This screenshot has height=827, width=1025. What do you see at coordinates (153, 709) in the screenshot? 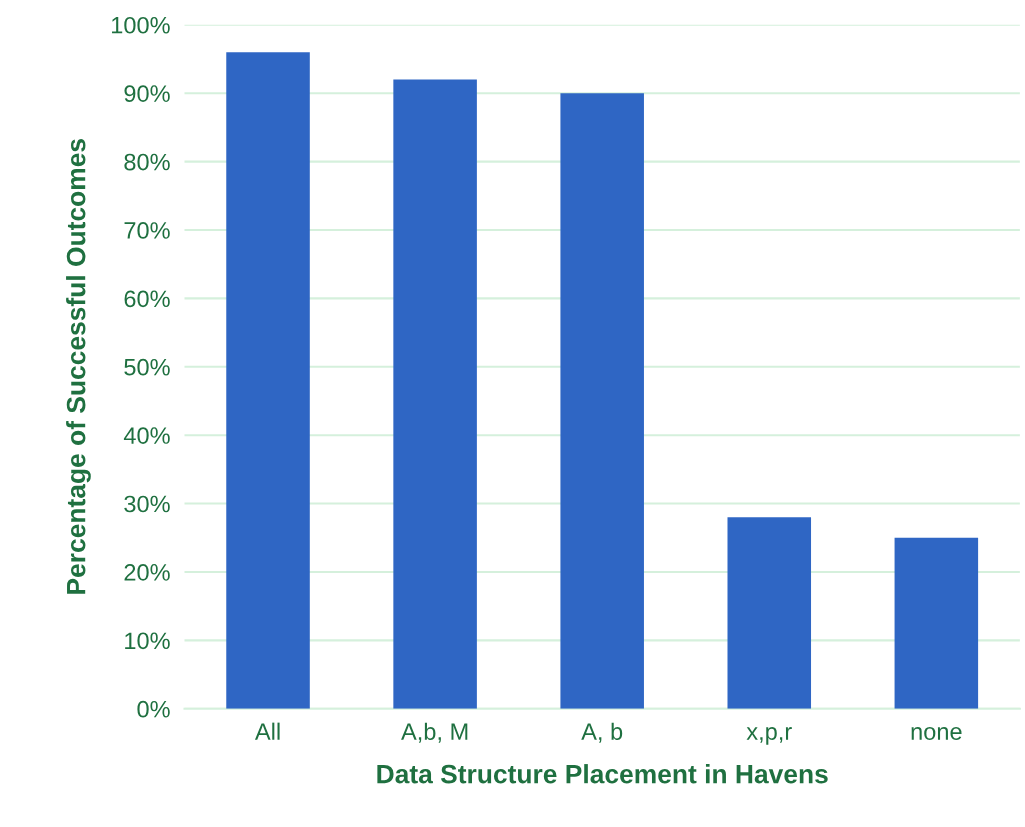
I see `y-tick-label: 0%` at bounding box center [153, 709].